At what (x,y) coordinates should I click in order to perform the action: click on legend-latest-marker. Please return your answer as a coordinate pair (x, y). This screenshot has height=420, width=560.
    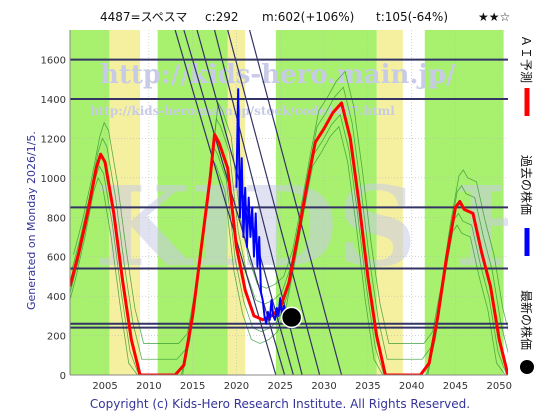
    Looking at the image, I should click on (527, 367).